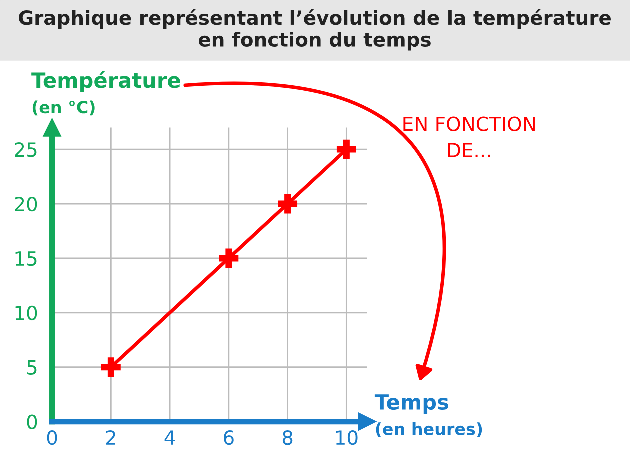 The width and height of the screenshot is (630, 463). Describe the element at coordinates (26, 259) in the screenshot. I see `y-tick-label: 15` at that location.